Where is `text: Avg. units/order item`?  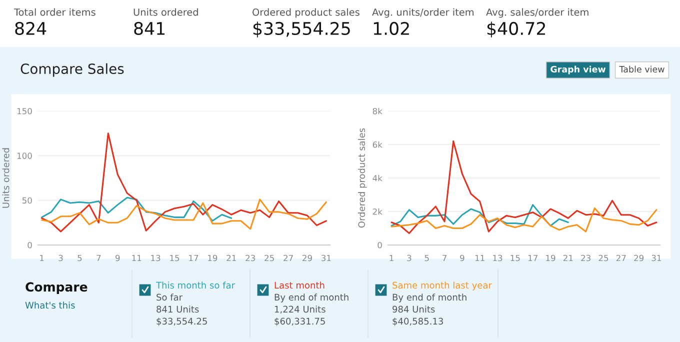 text: Avg. units/order item is located at coordinates (423, 13).